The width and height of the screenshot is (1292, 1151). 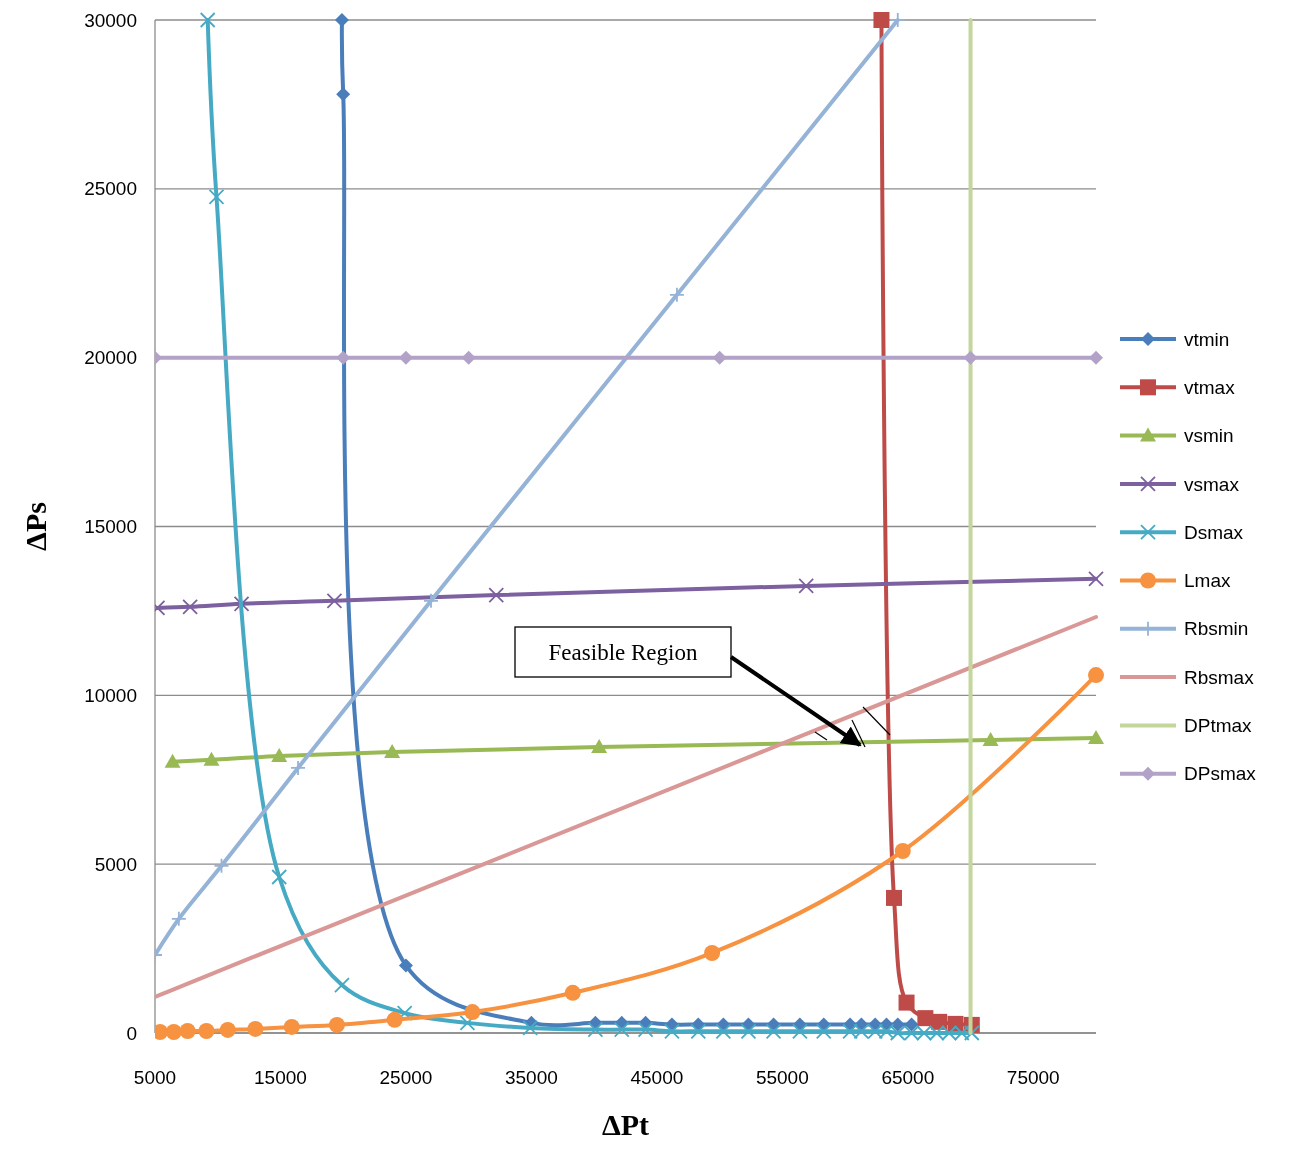 I want to click on x-tick-label: 5000, so click(x=155, y=1077).